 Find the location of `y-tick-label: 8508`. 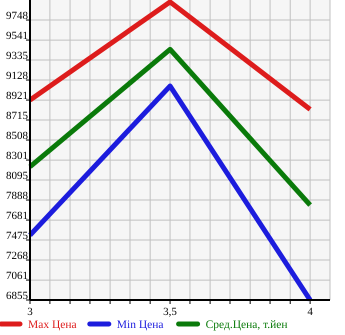

y-tick-label: 8508 is located at coordinates (17, 136).